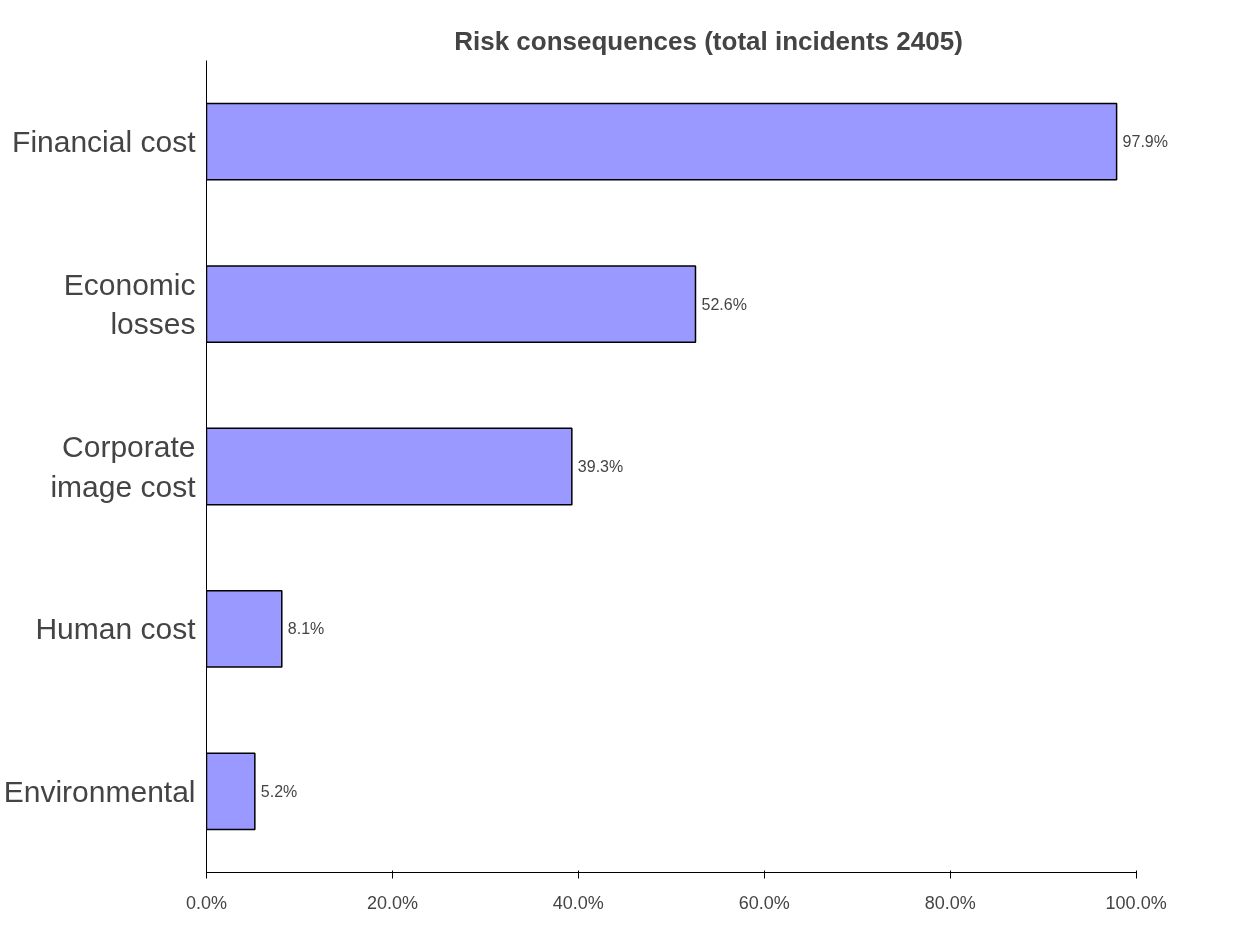  I want to click on x-tick-label: 0.0%, so click(206, 902).